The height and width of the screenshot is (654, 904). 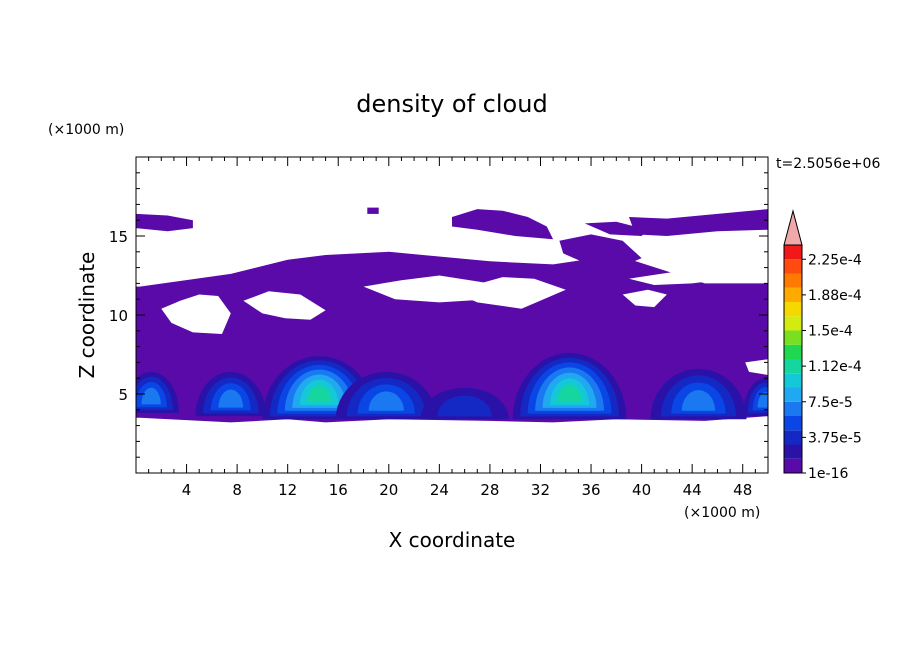 I want to click on x-tick-label: 32, so click(x=540, y=490).